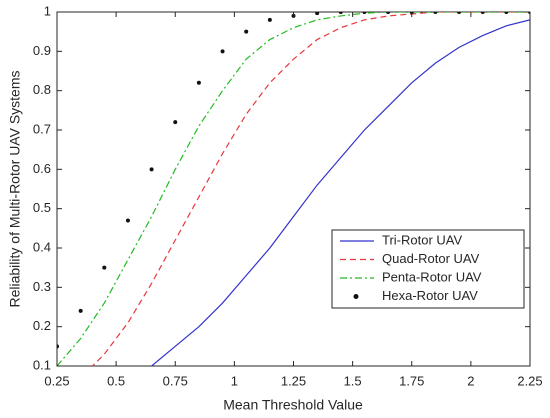  Describe the element at coordinates (42, 168) in the screenshot. I see `y-tick-label: 0.6` at that location.